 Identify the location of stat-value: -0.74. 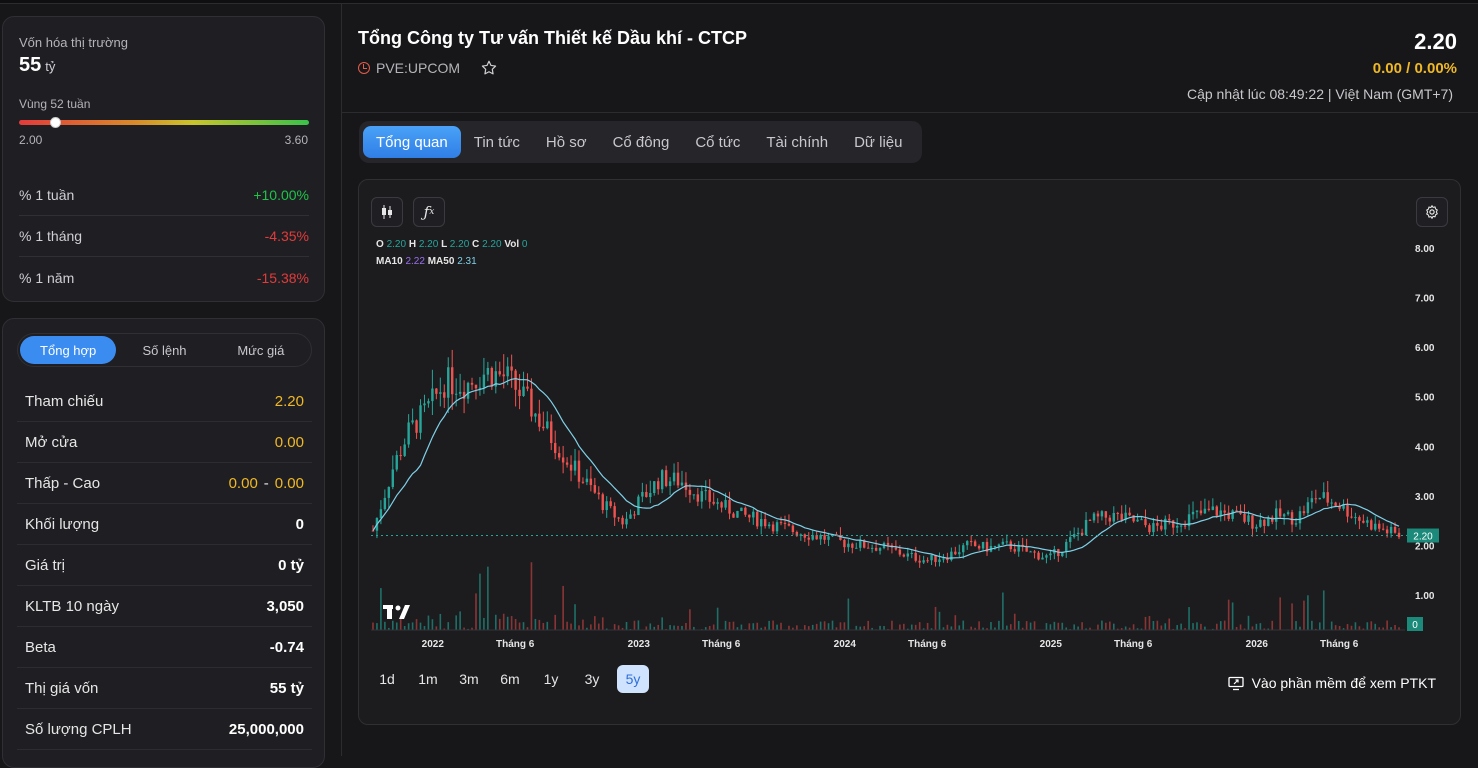
(287, 647).